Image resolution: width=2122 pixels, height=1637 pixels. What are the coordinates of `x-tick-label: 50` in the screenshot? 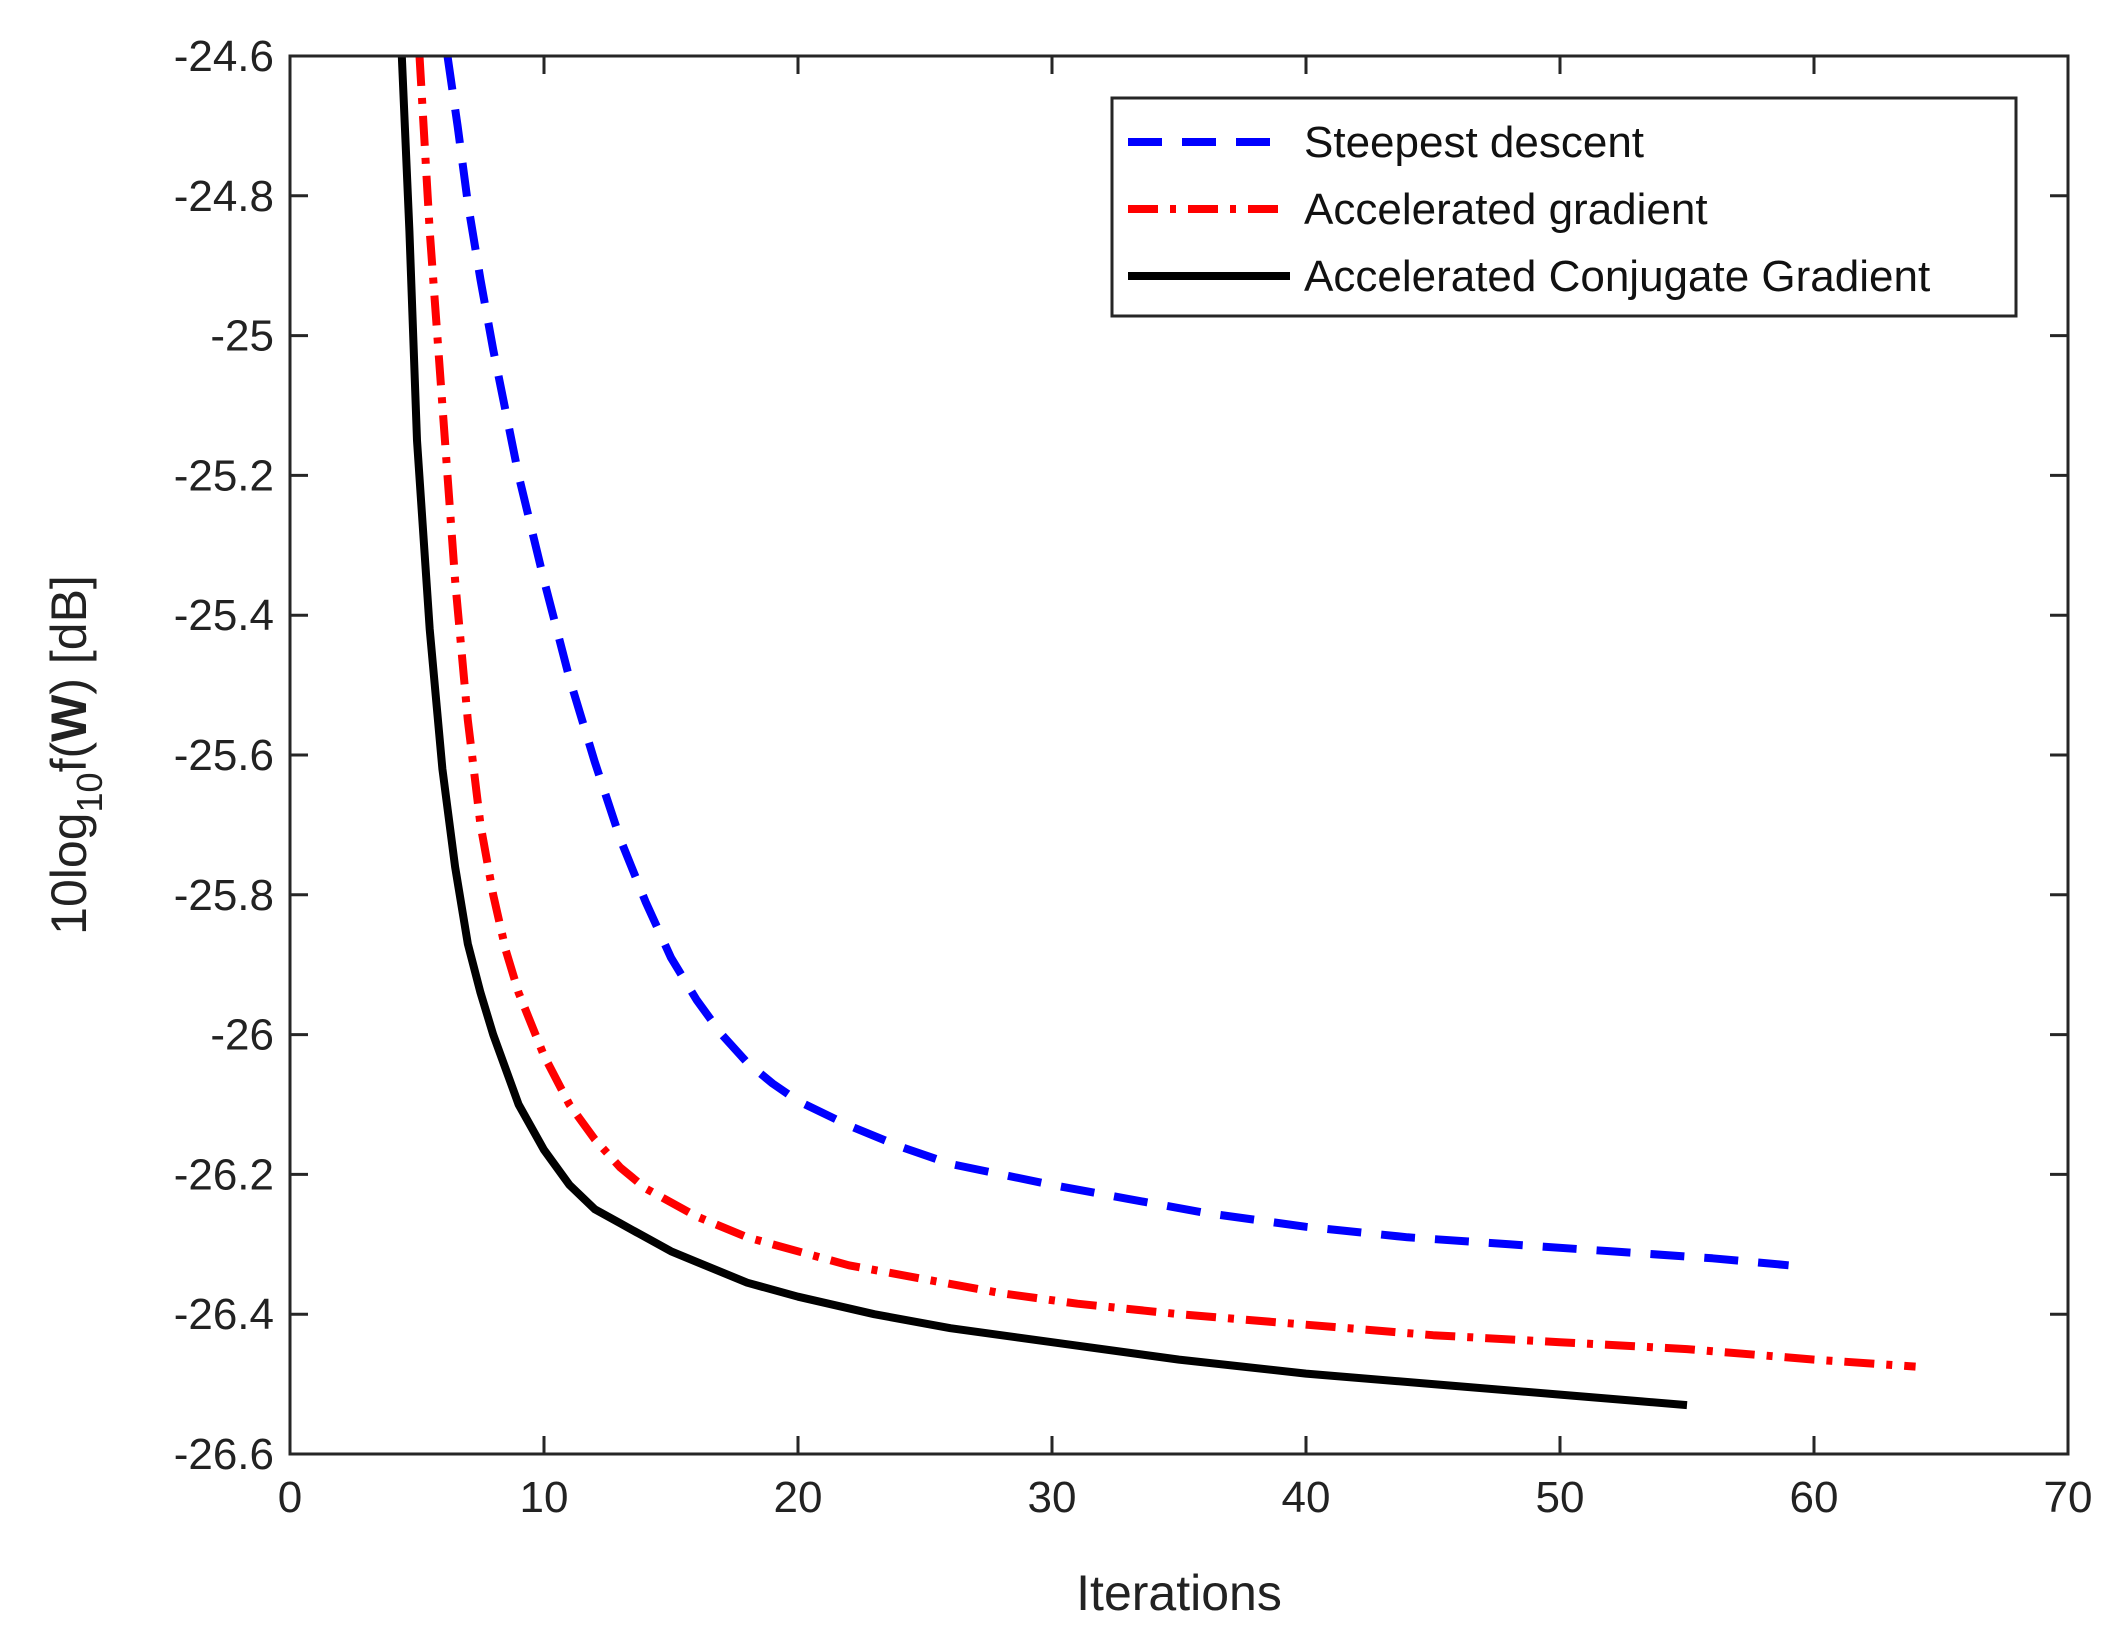 It's located at (1560, 1497).